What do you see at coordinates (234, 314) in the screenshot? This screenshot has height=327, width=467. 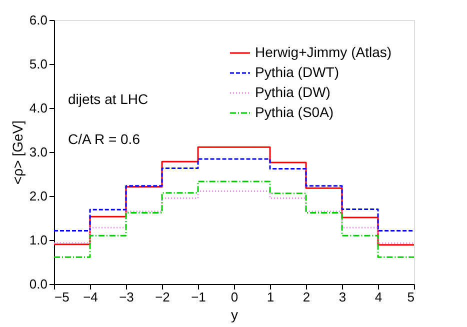 I see `x-axis-title: y` at bounding box center [234, 314].